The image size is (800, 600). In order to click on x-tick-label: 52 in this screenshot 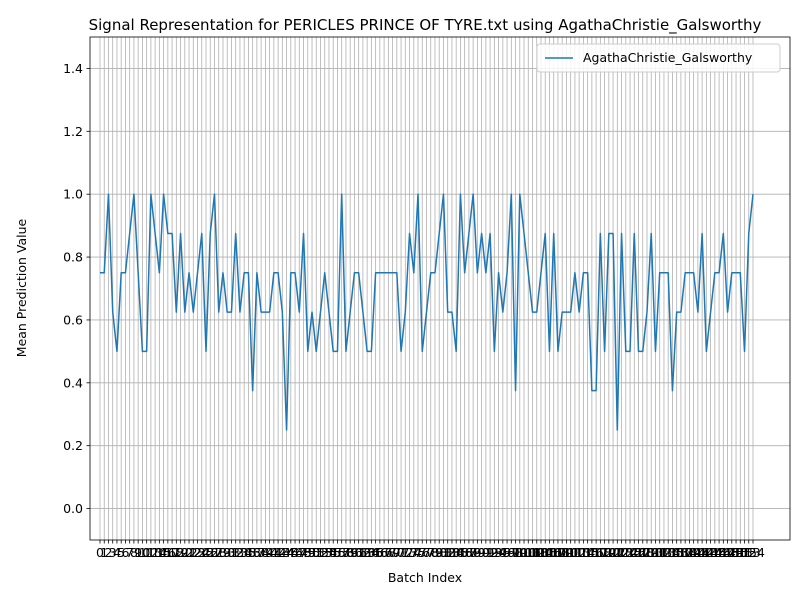, I will do `click(321, 552)`.